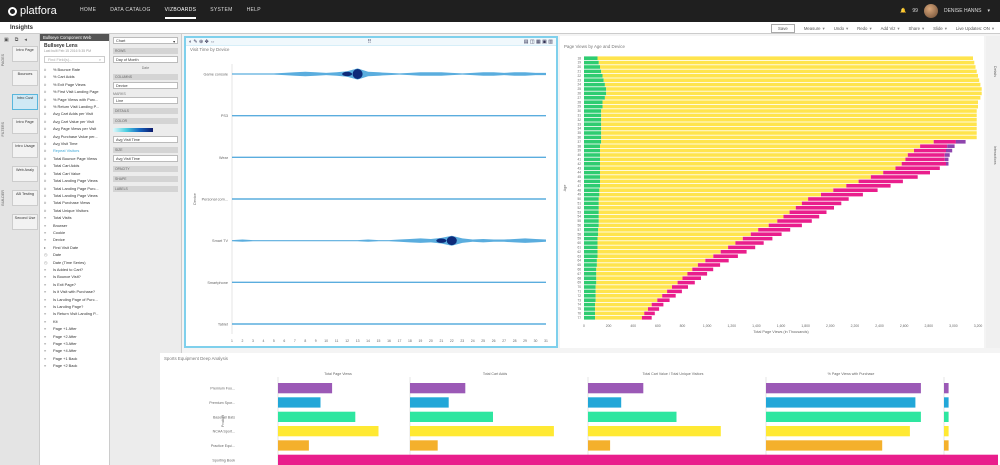  What do you see at coordinates (145, 40) in the screenshot?
I see `chart-type-select: Chart ▾` at bounding box center [145, 40].